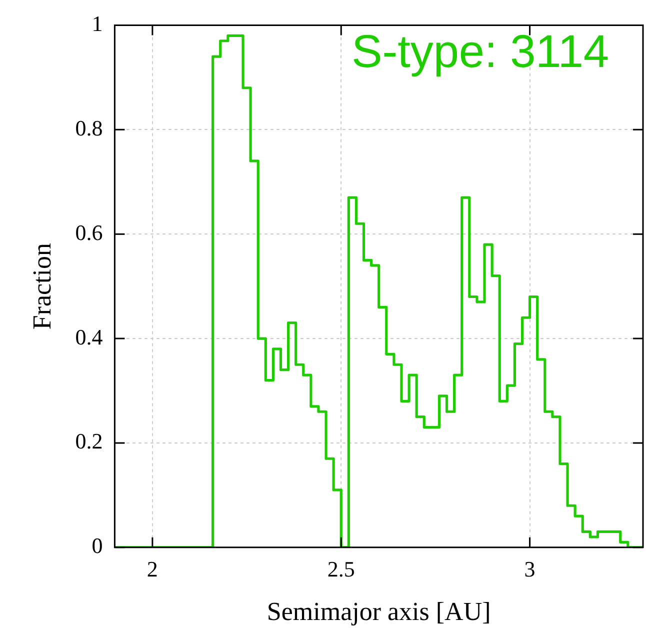 This screenshot has width=646, height=639. I want to click on x-tick-label: 2.5, so click(341, 569).